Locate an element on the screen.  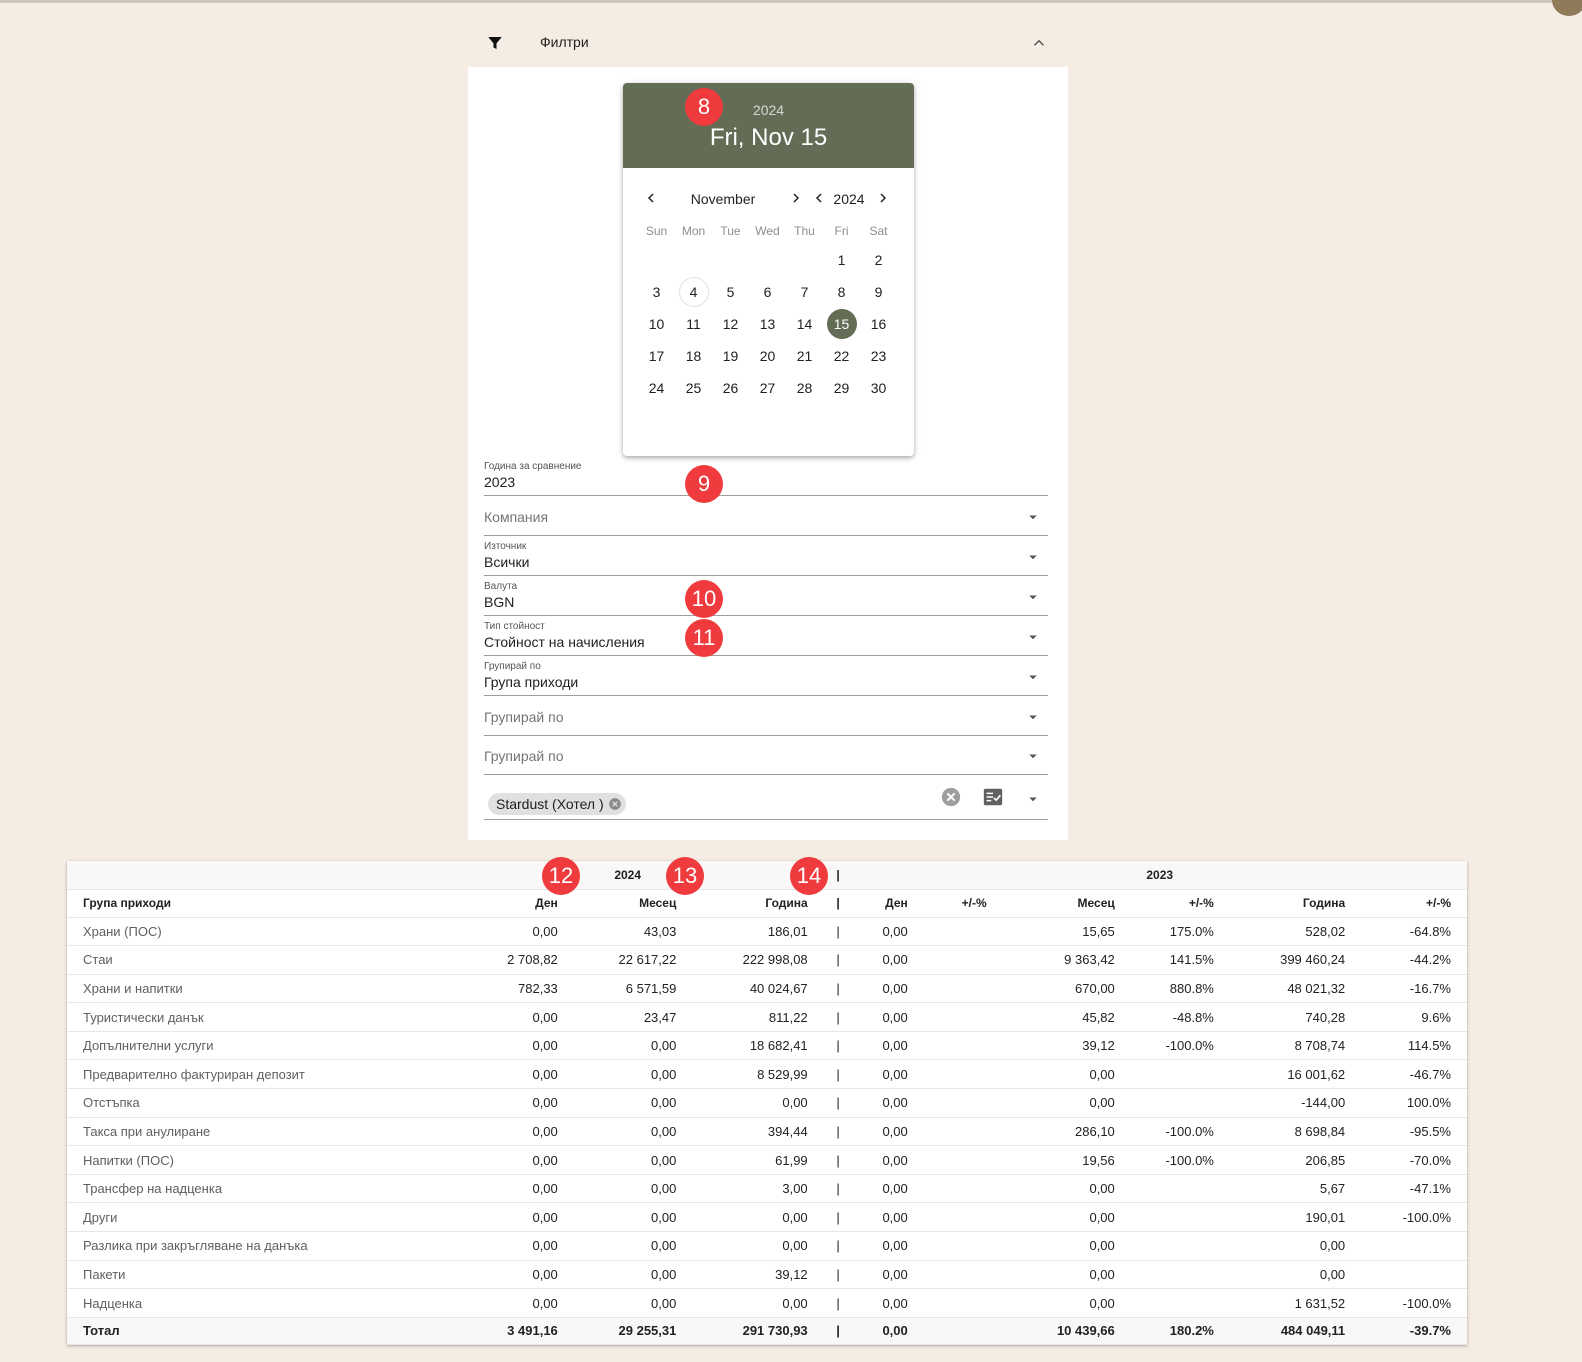
filter-header: Филтри is located at coordinates (768, 44).